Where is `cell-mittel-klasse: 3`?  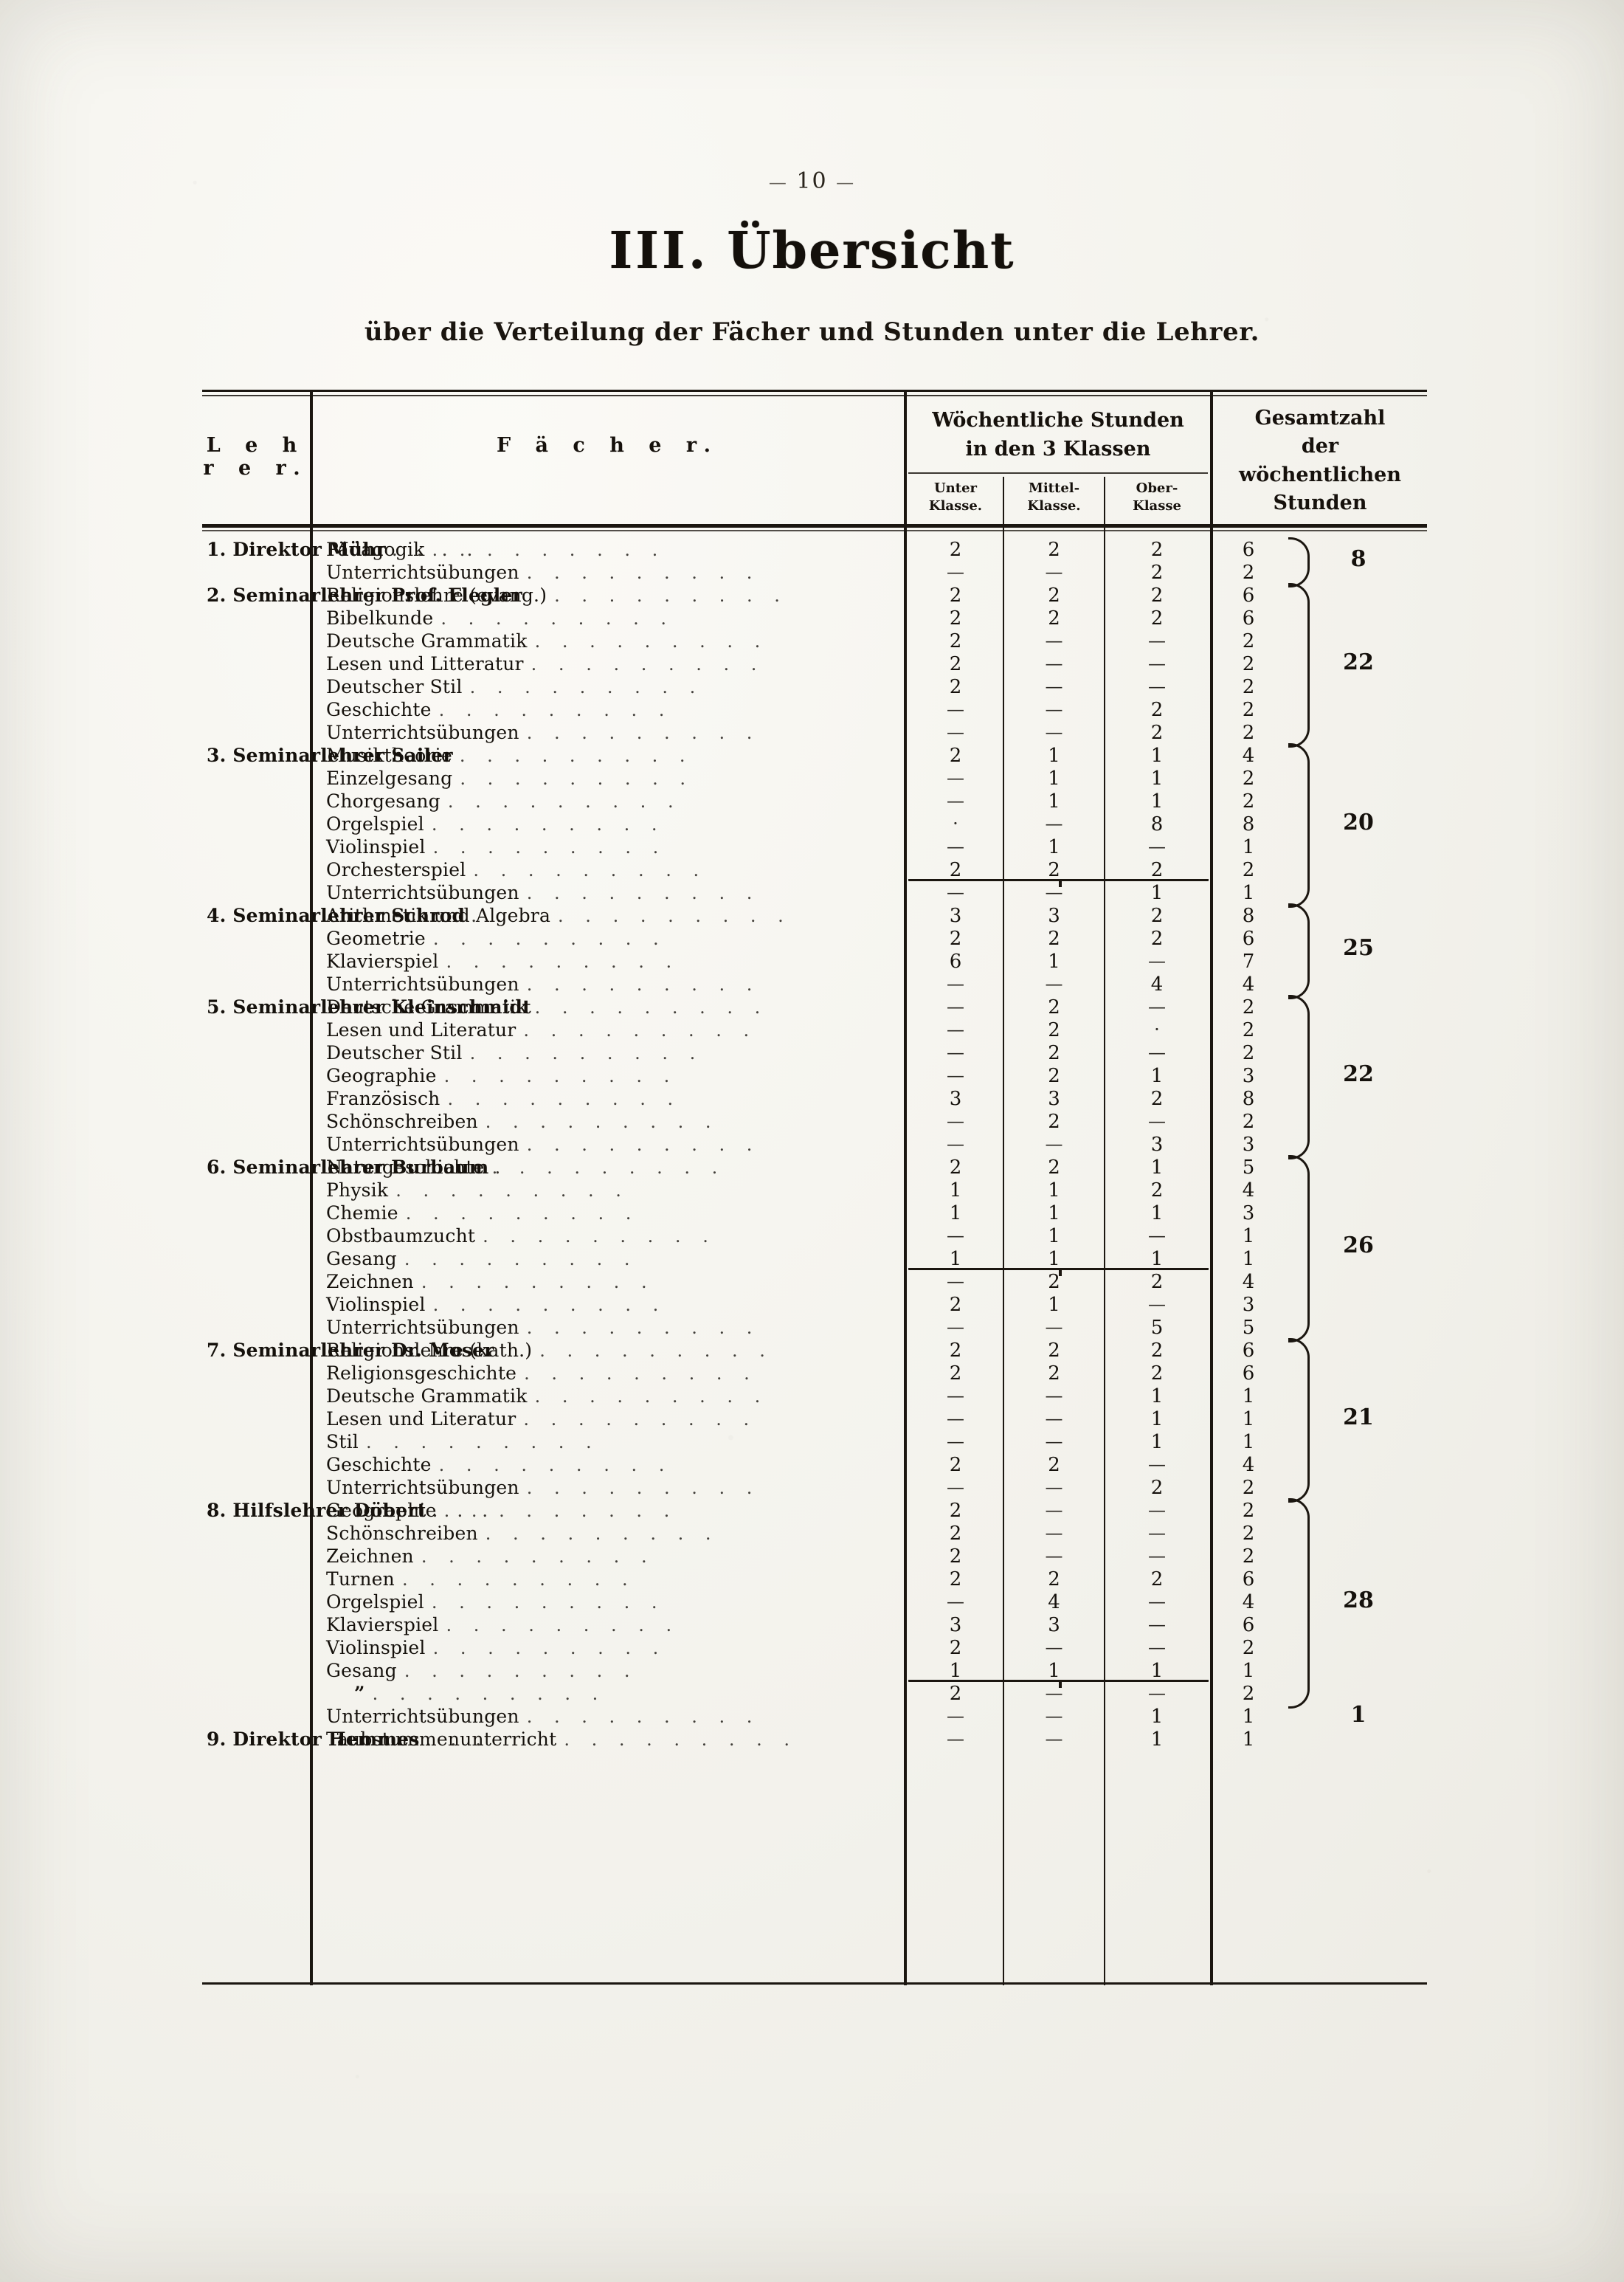
cell-mittel-klasse: 3 is located at coordinates (1054, 916).